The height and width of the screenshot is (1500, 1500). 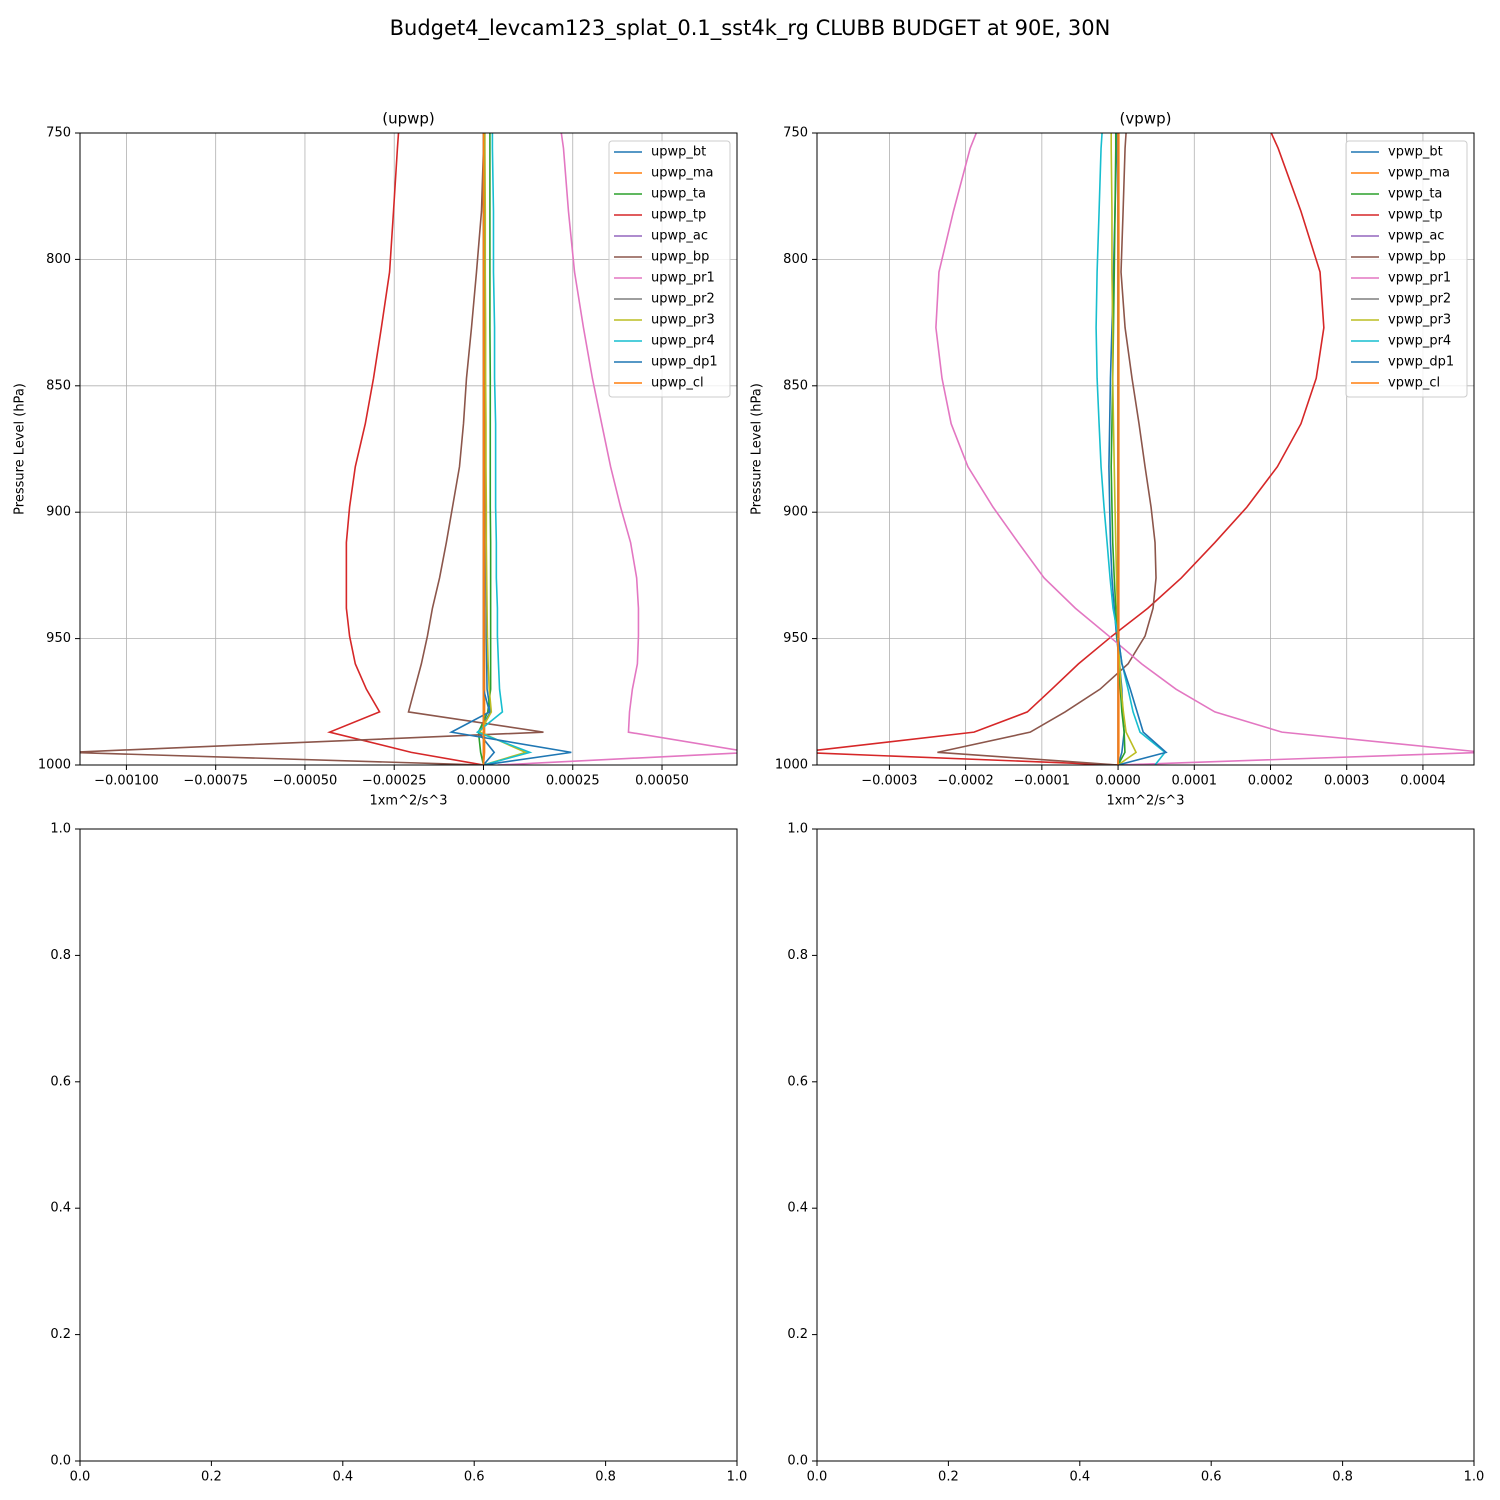 What do you see at coordinates (1118, 781) in the screenshot?
I see `x-tick-label: 0.0000` at bounding box center [1118, 781].